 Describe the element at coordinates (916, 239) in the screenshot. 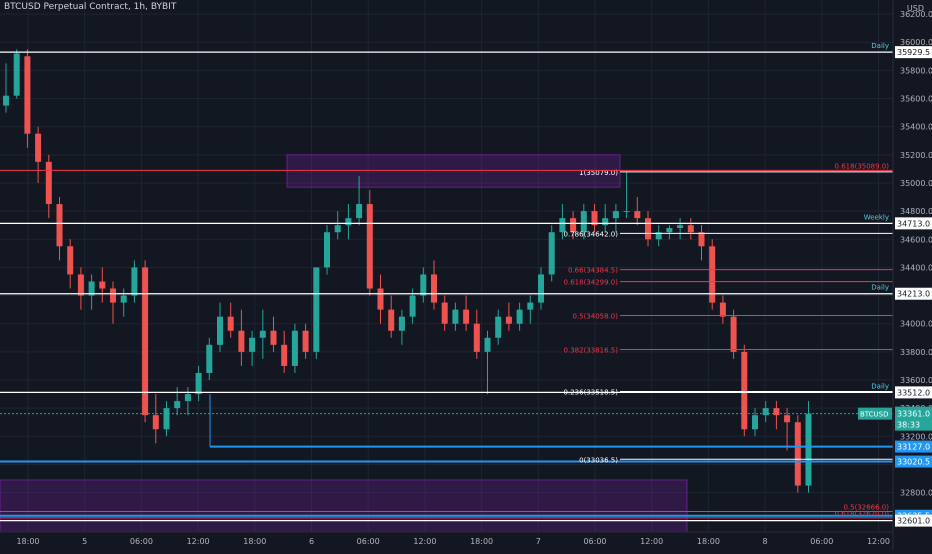

I see `y-tick-label: 34600.0` at that location.